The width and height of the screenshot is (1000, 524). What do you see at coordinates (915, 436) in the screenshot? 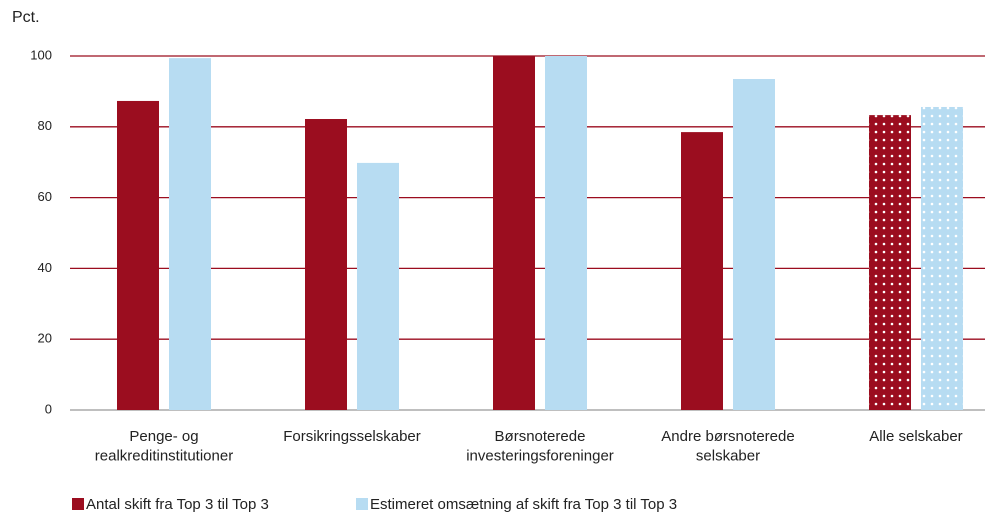
I see `x-tick-label: Alle selskaber` at bounding box center [915, 436].